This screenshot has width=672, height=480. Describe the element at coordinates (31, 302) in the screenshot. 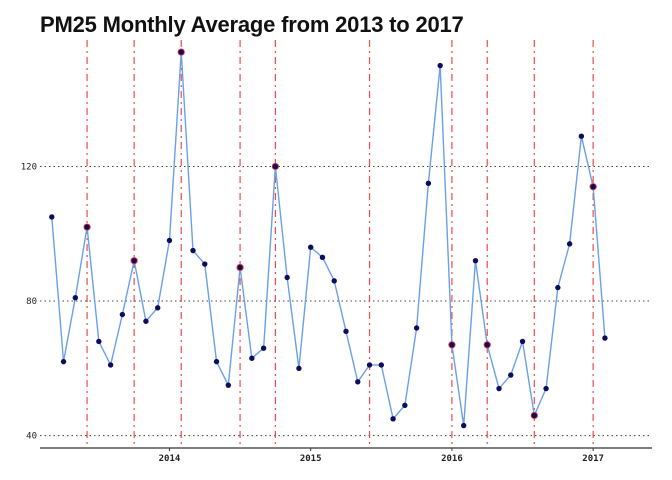

I see `y-tick-label-80: 80` at that location.